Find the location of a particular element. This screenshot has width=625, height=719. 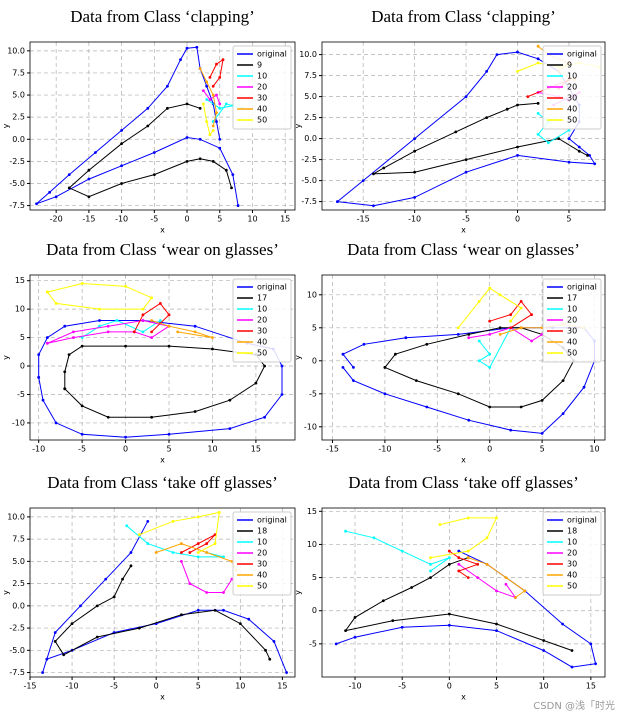

x-tick-label: 0 is located at coordinates (125, 449).